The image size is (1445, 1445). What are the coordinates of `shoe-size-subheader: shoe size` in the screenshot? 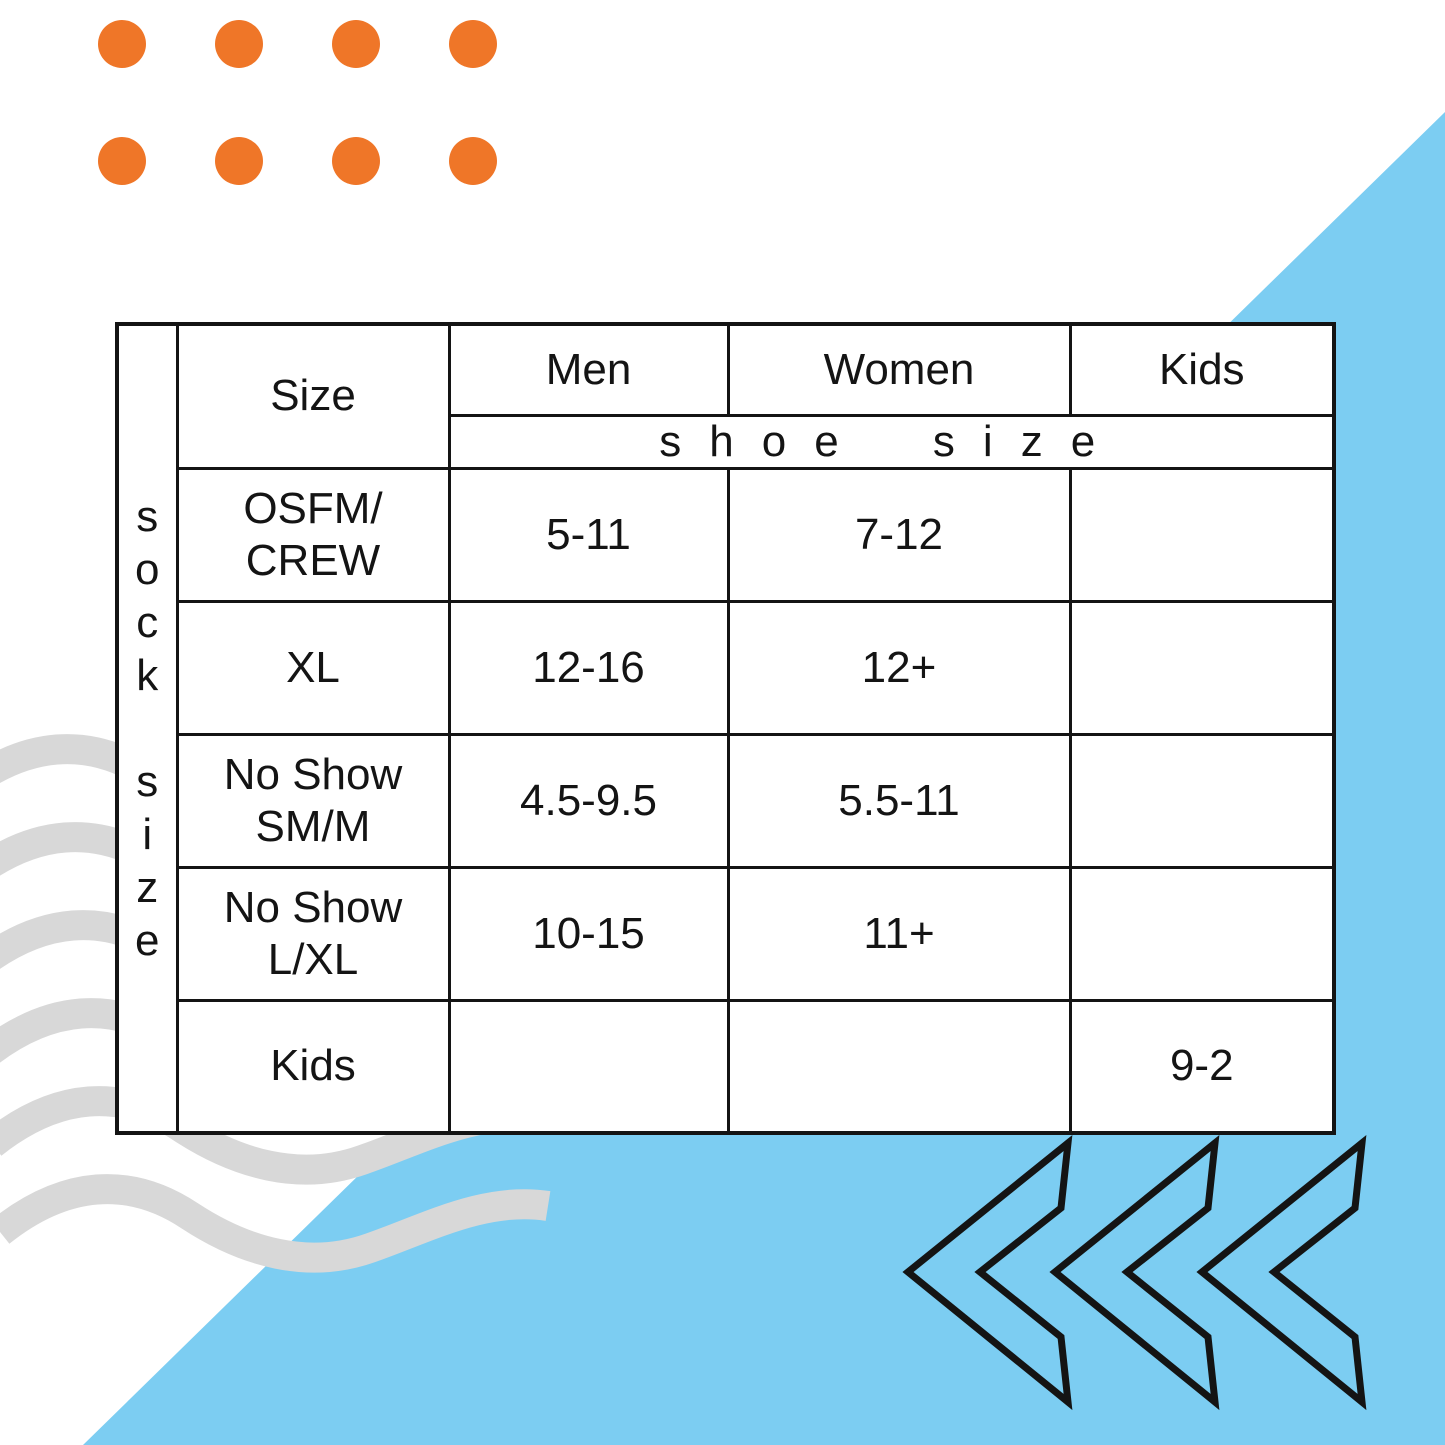 It's located at (891, 441).